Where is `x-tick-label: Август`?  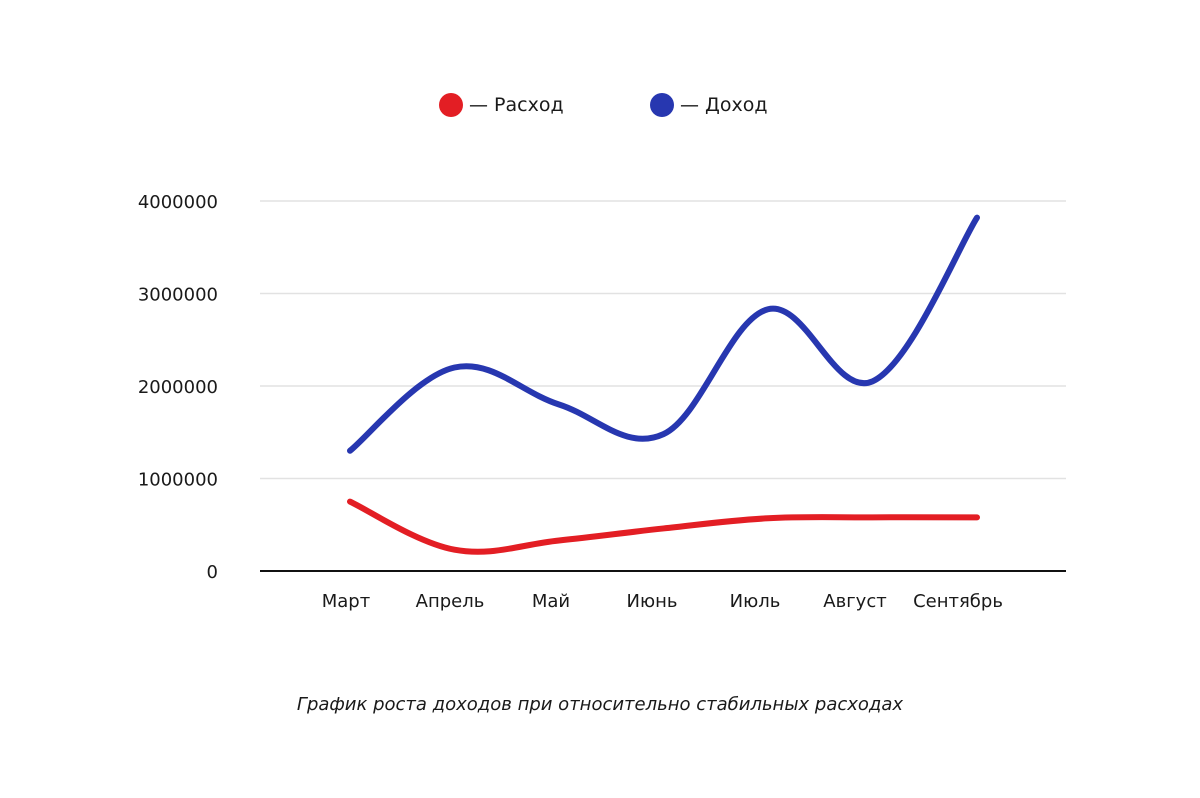
x-tick-label: Август is located at coordinates (854, 601).